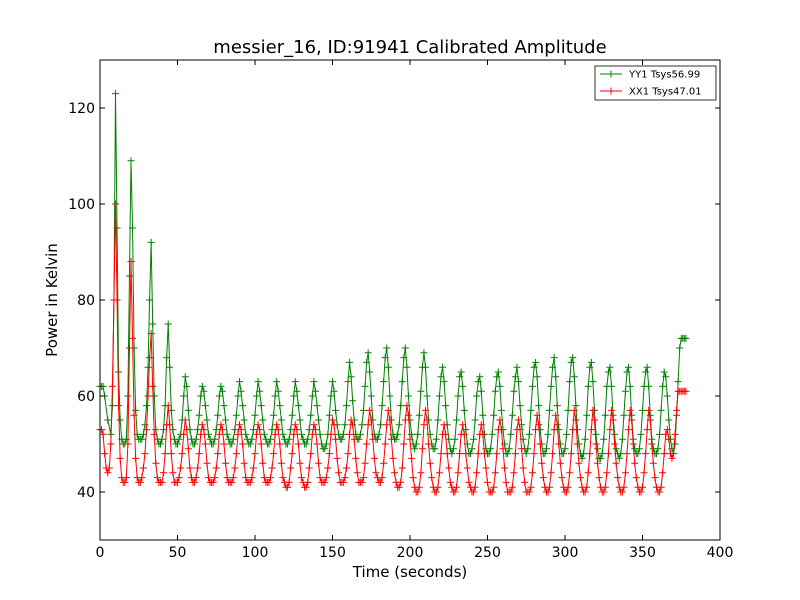 The height and width of the screenshot is (600, 800). Describe the element at coordinates (255, 553) in the screenshot. I see `x-tick-label: 100` at that location.